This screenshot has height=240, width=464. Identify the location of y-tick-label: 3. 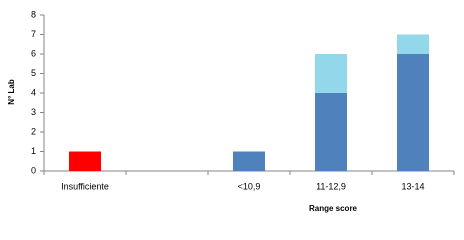
(33, 112).